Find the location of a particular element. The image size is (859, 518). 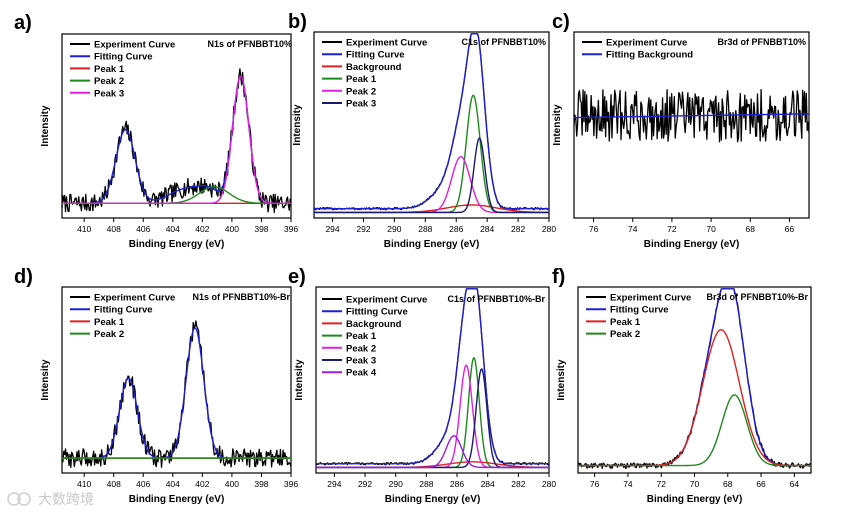

legend-entry: Fitting Background is located at coordinates (649, 55).